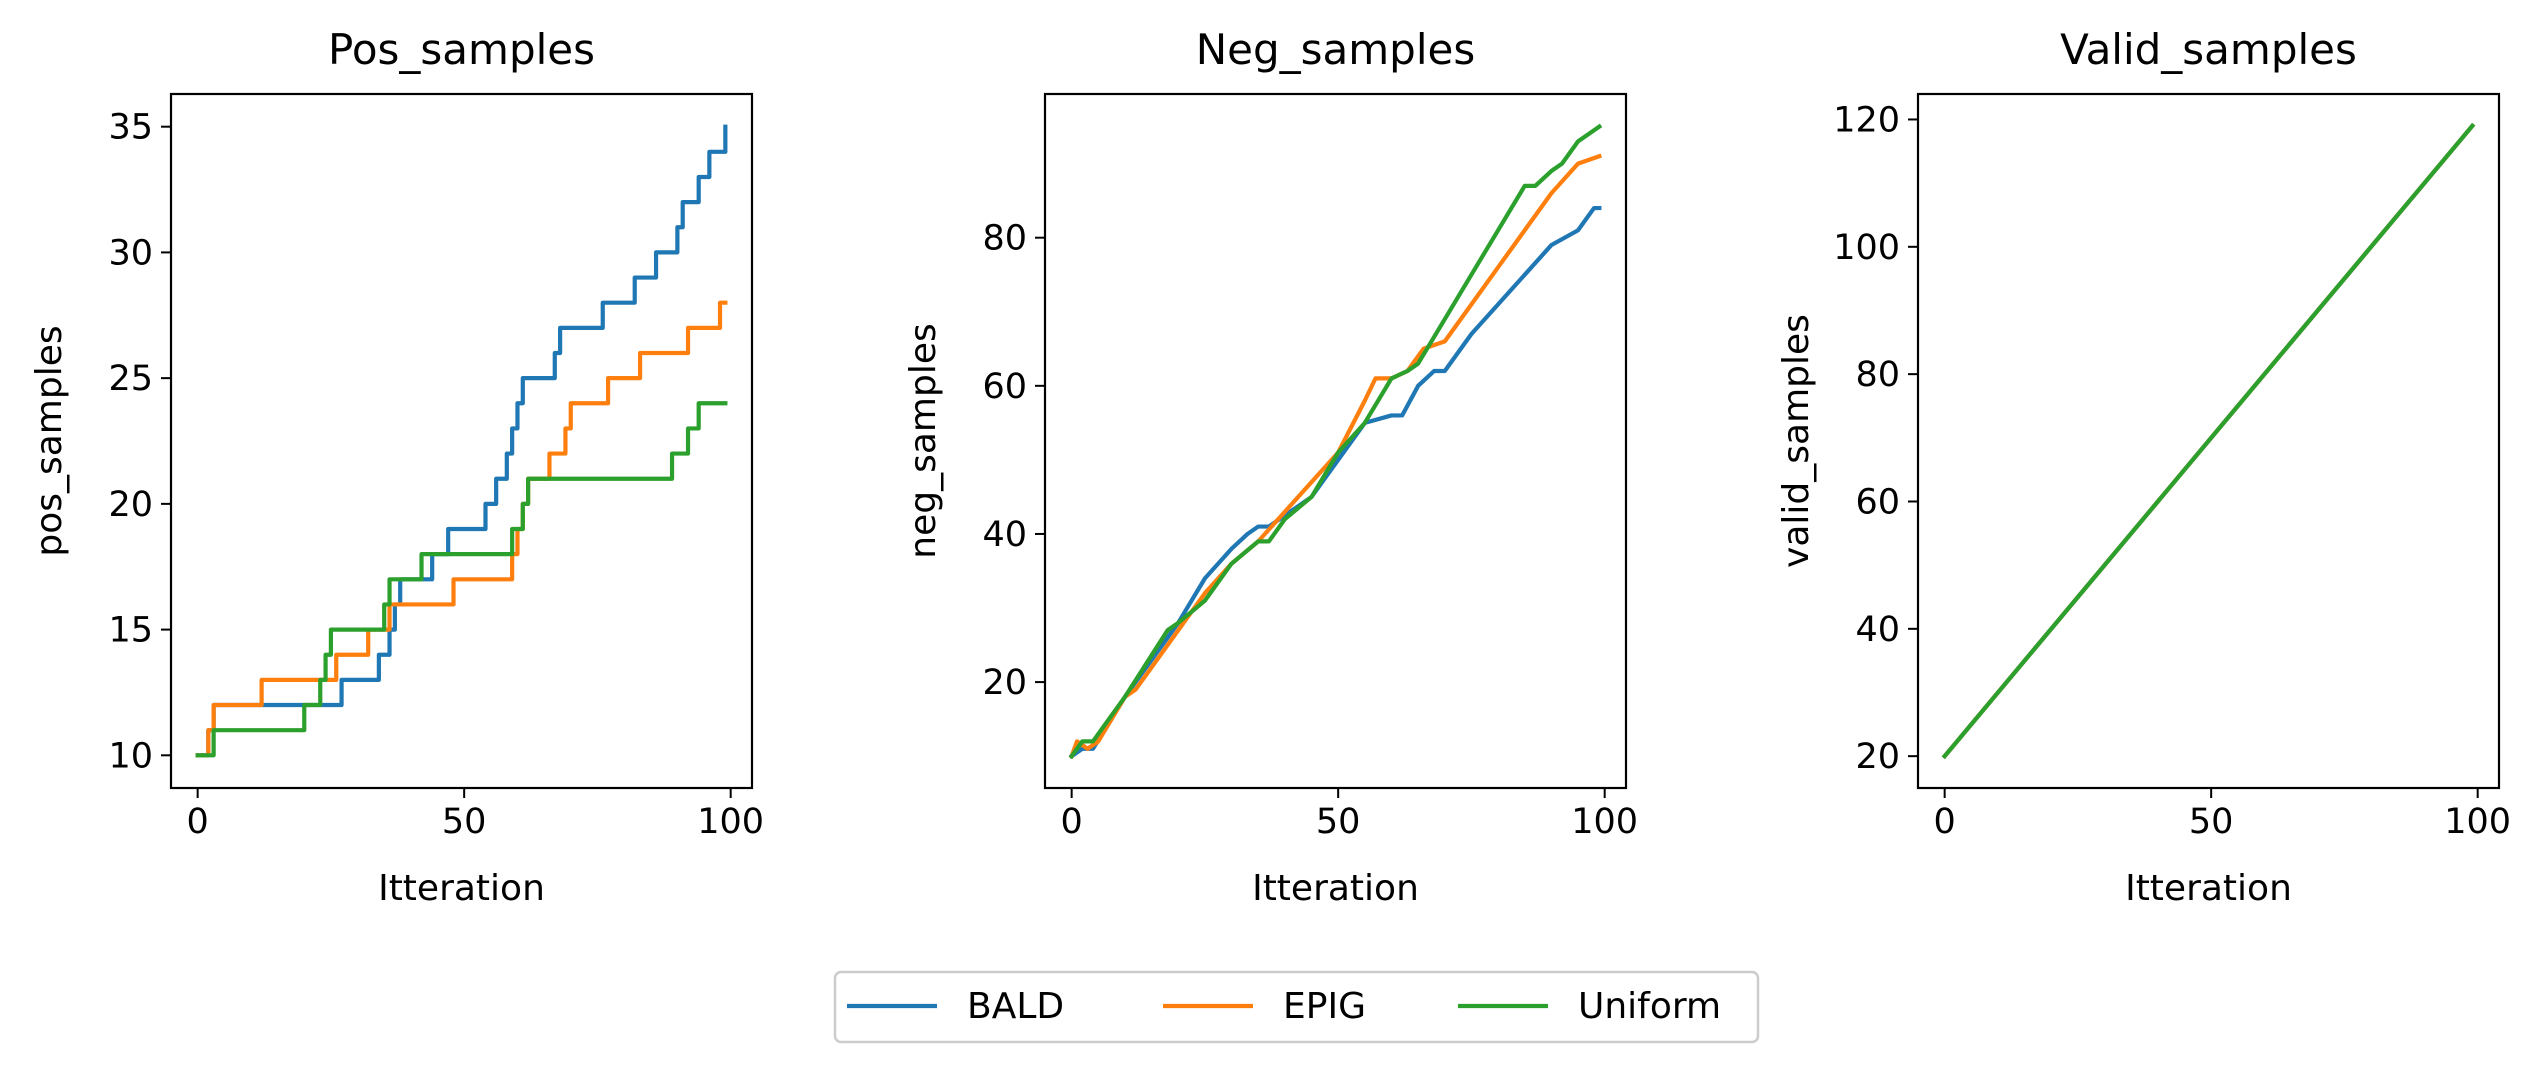 The image size is (2543, 1074). Describe the element at coordinates (1796, 441) in the screenshot. I see `y-axis-label: valid_samples` at that location.